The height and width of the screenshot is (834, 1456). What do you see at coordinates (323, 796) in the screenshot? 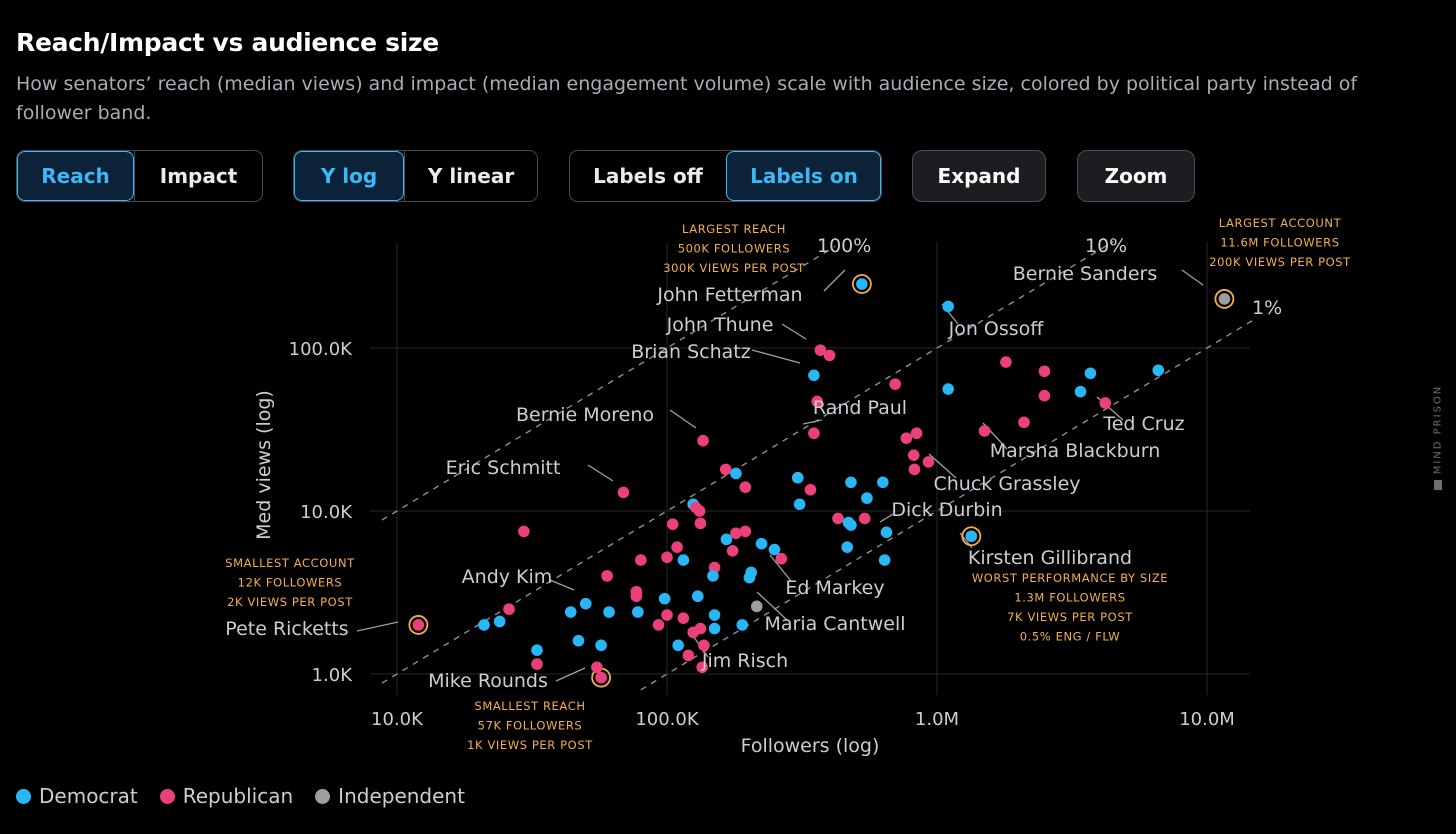
I see `independent-dot-icon` at bounding box center [323, 796].